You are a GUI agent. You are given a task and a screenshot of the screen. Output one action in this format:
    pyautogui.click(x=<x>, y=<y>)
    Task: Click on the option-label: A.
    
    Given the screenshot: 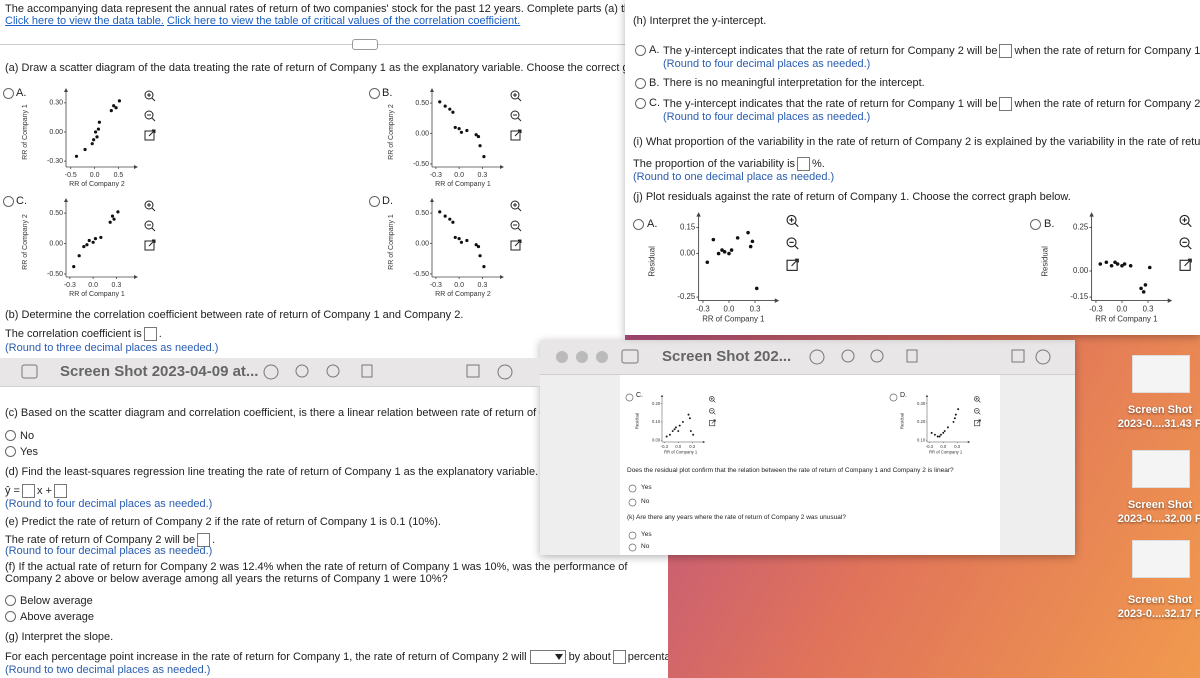 What is the action you would take?
    pyautogui.click(x=21, y=93)
    